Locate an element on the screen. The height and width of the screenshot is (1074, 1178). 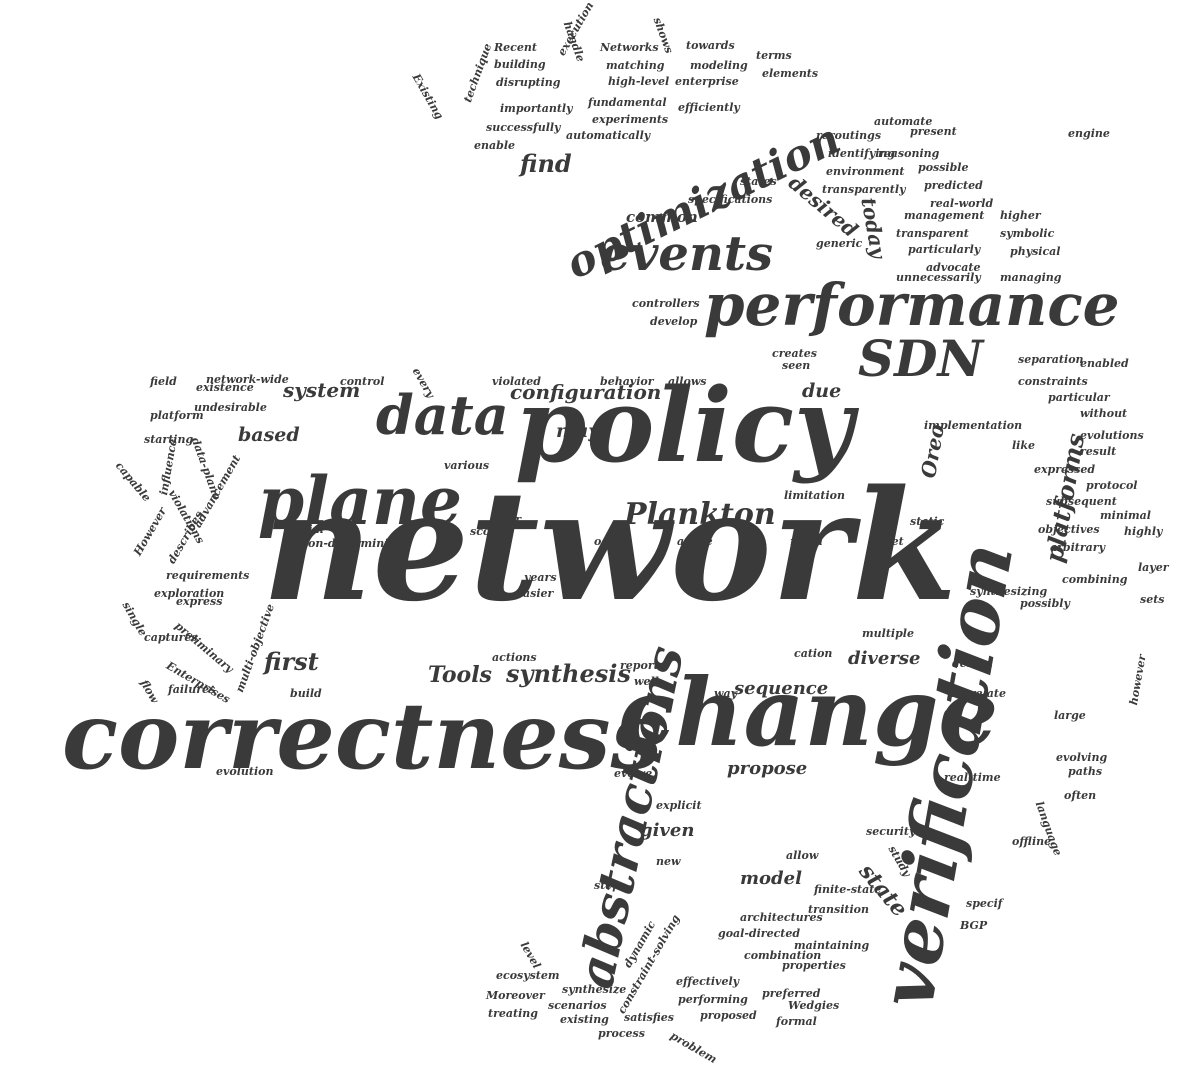
word-capable: capable is located at coordinates (133, 482).